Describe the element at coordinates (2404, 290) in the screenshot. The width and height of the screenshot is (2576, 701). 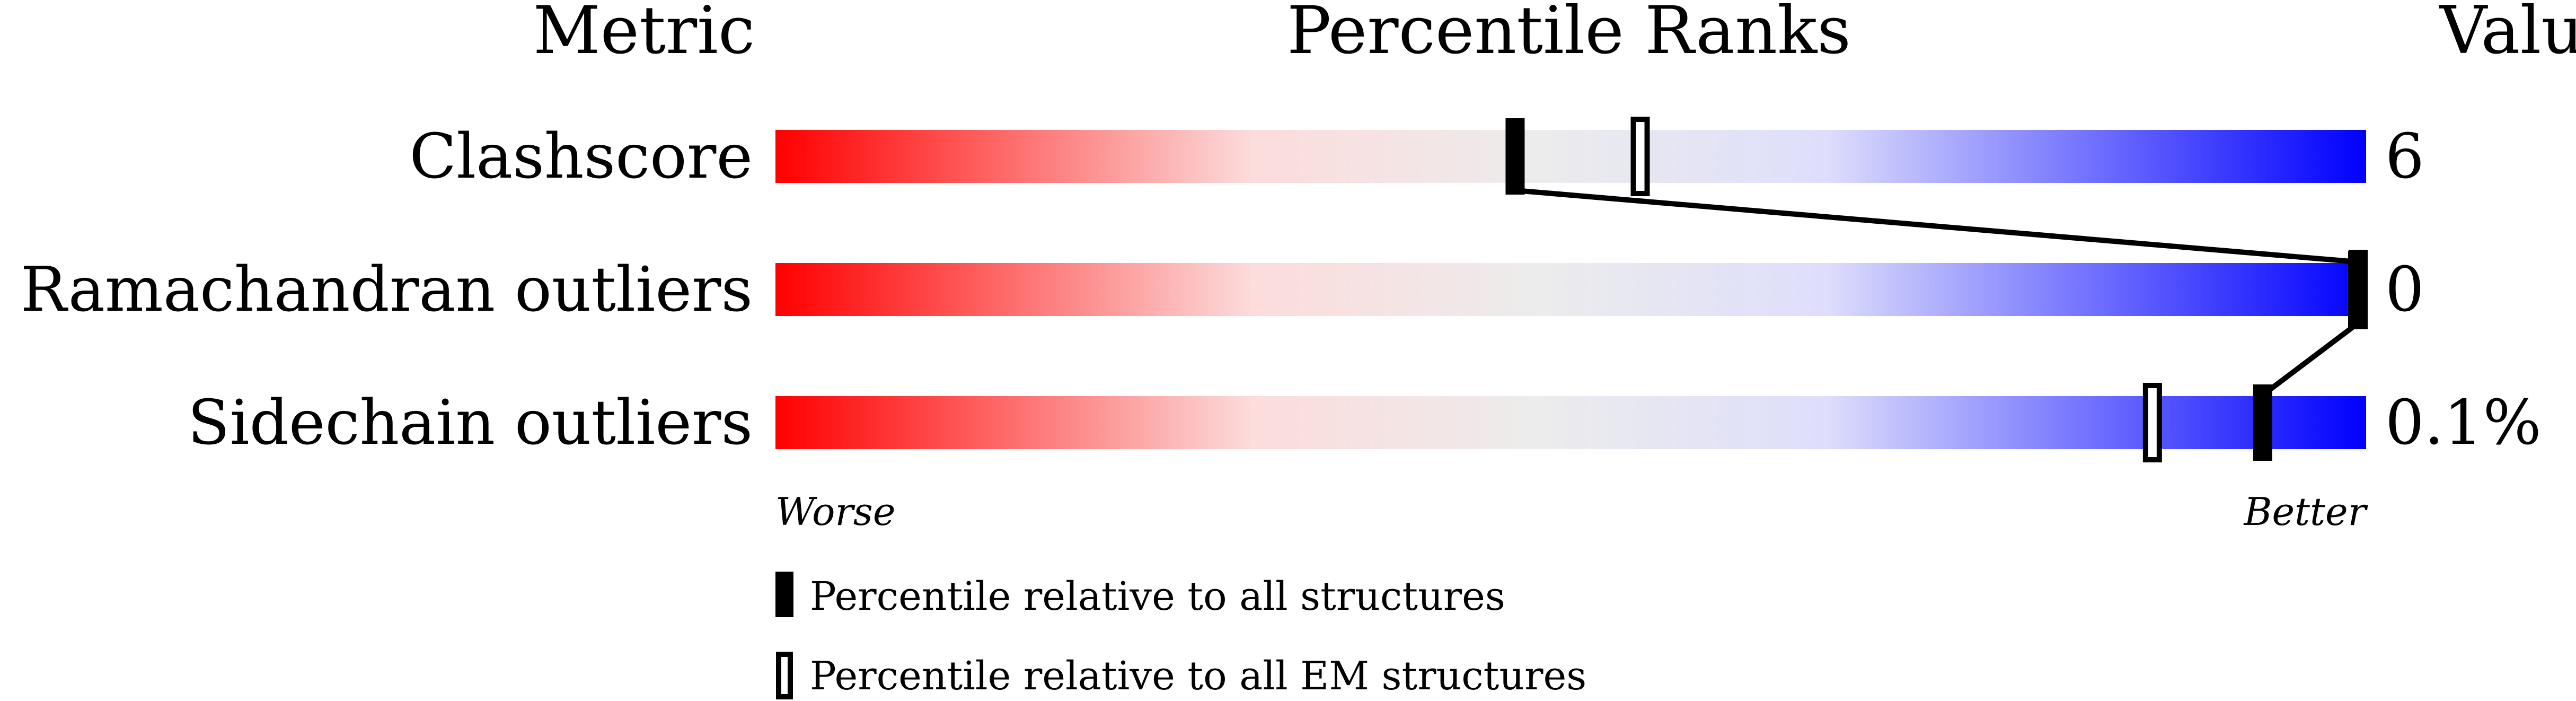
I see `metric-value: 0` at that location.